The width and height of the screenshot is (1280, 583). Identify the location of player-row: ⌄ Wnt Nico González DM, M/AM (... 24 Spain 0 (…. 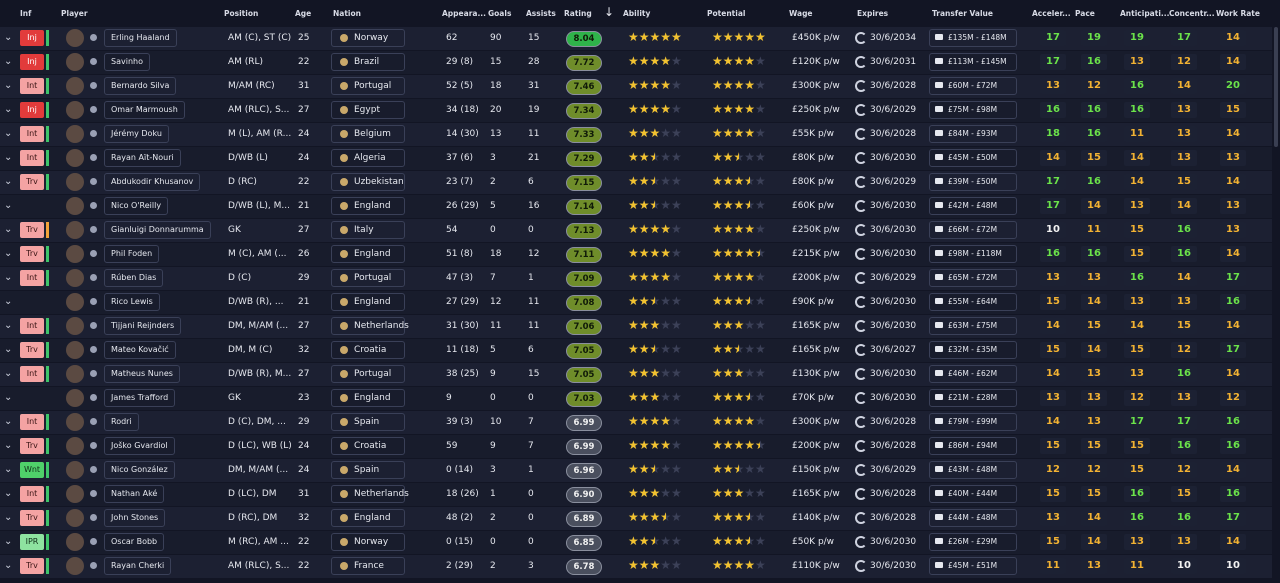
(636, 470).